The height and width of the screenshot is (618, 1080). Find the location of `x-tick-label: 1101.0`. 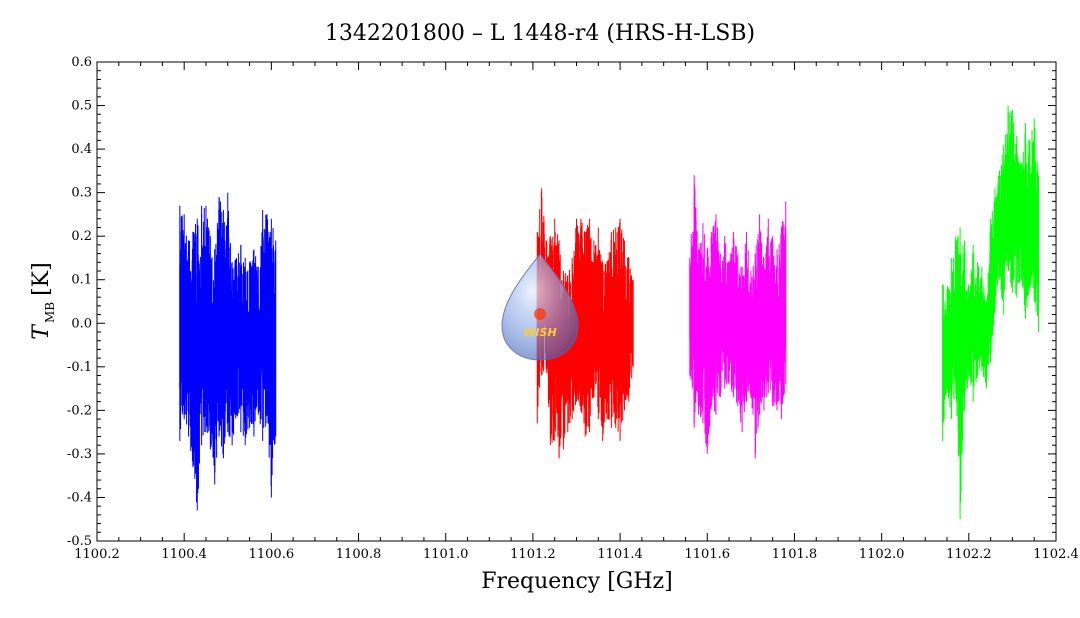

x-tick-label: 1101.0 is located at coordinates (446, 554).